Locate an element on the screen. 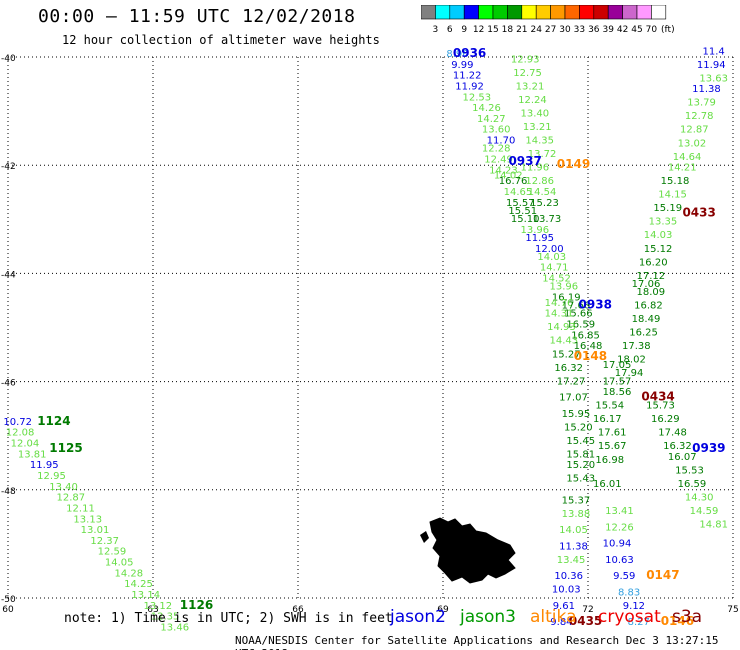  pass-time-label: 0936 is located at coordinates (469, 53).